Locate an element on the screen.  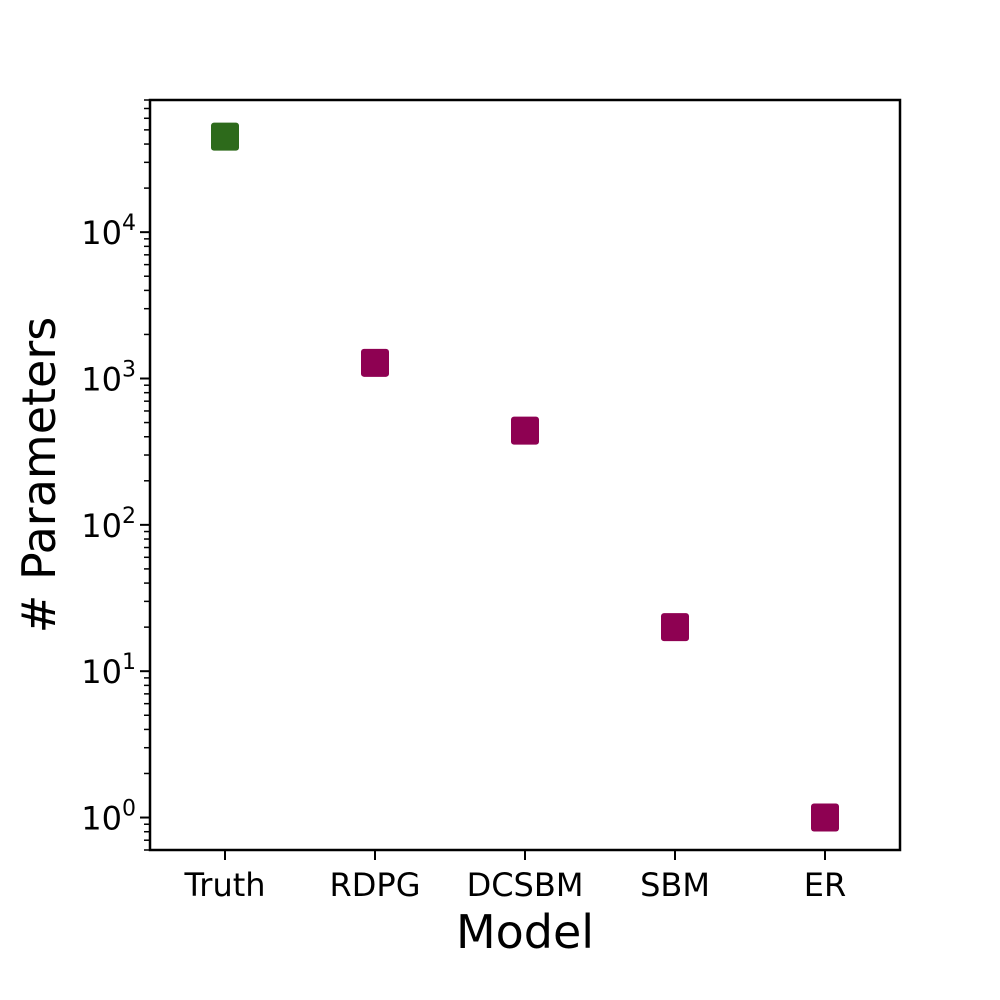
point-sbm is located at coordinates (675, 627).